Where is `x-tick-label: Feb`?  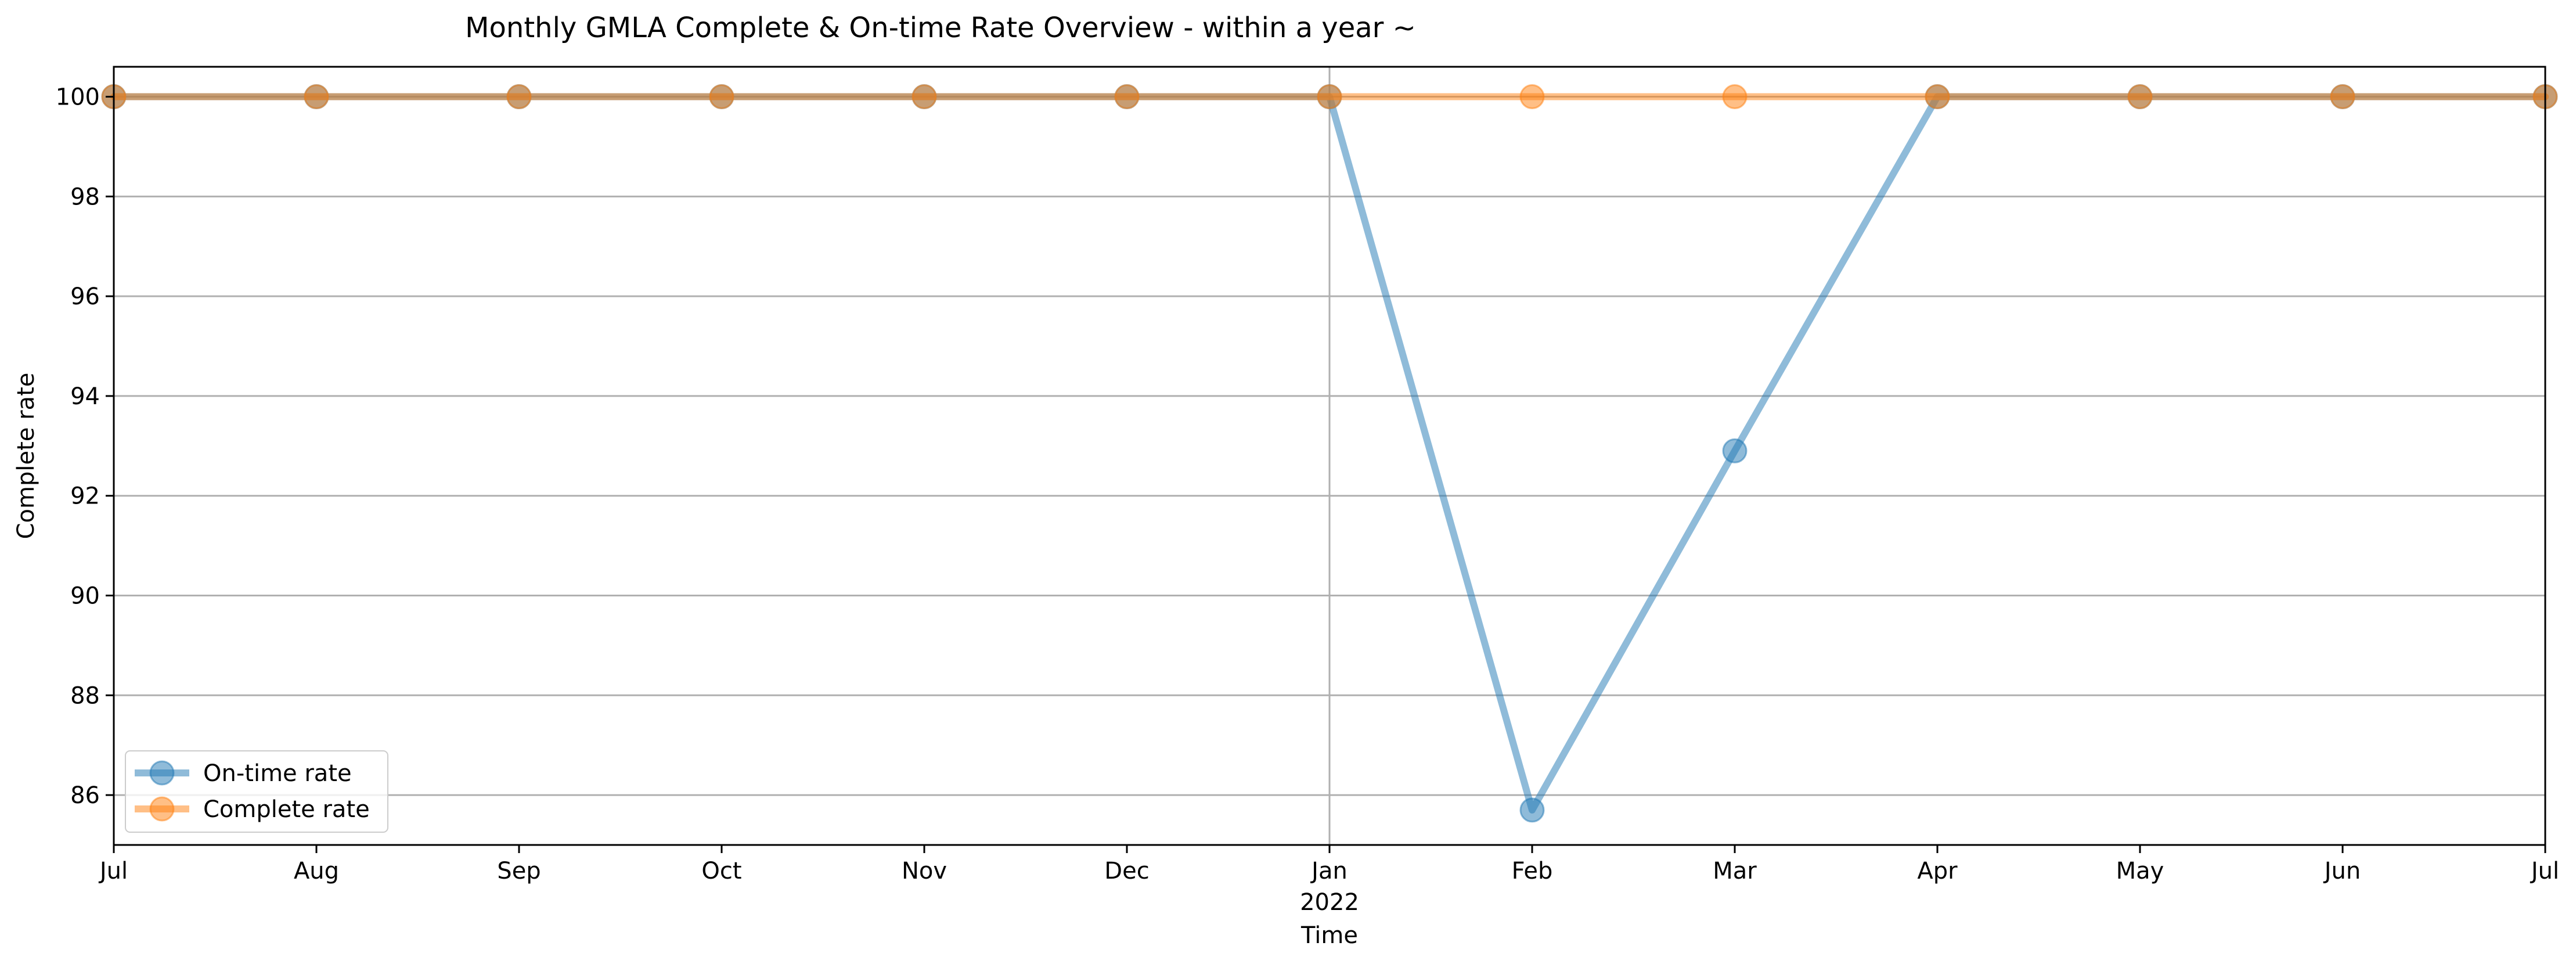
x-tick-label: Feb is located at coordinates (1532, 871).